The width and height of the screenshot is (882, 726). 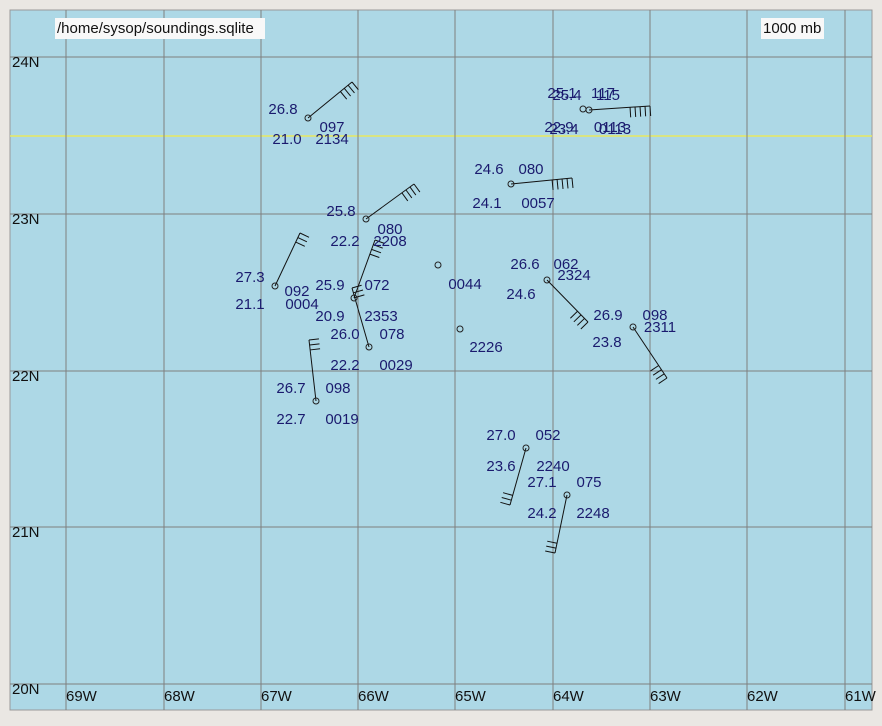 I want to click on station-dewpoint: 23.4, so click(x=563, y=129).